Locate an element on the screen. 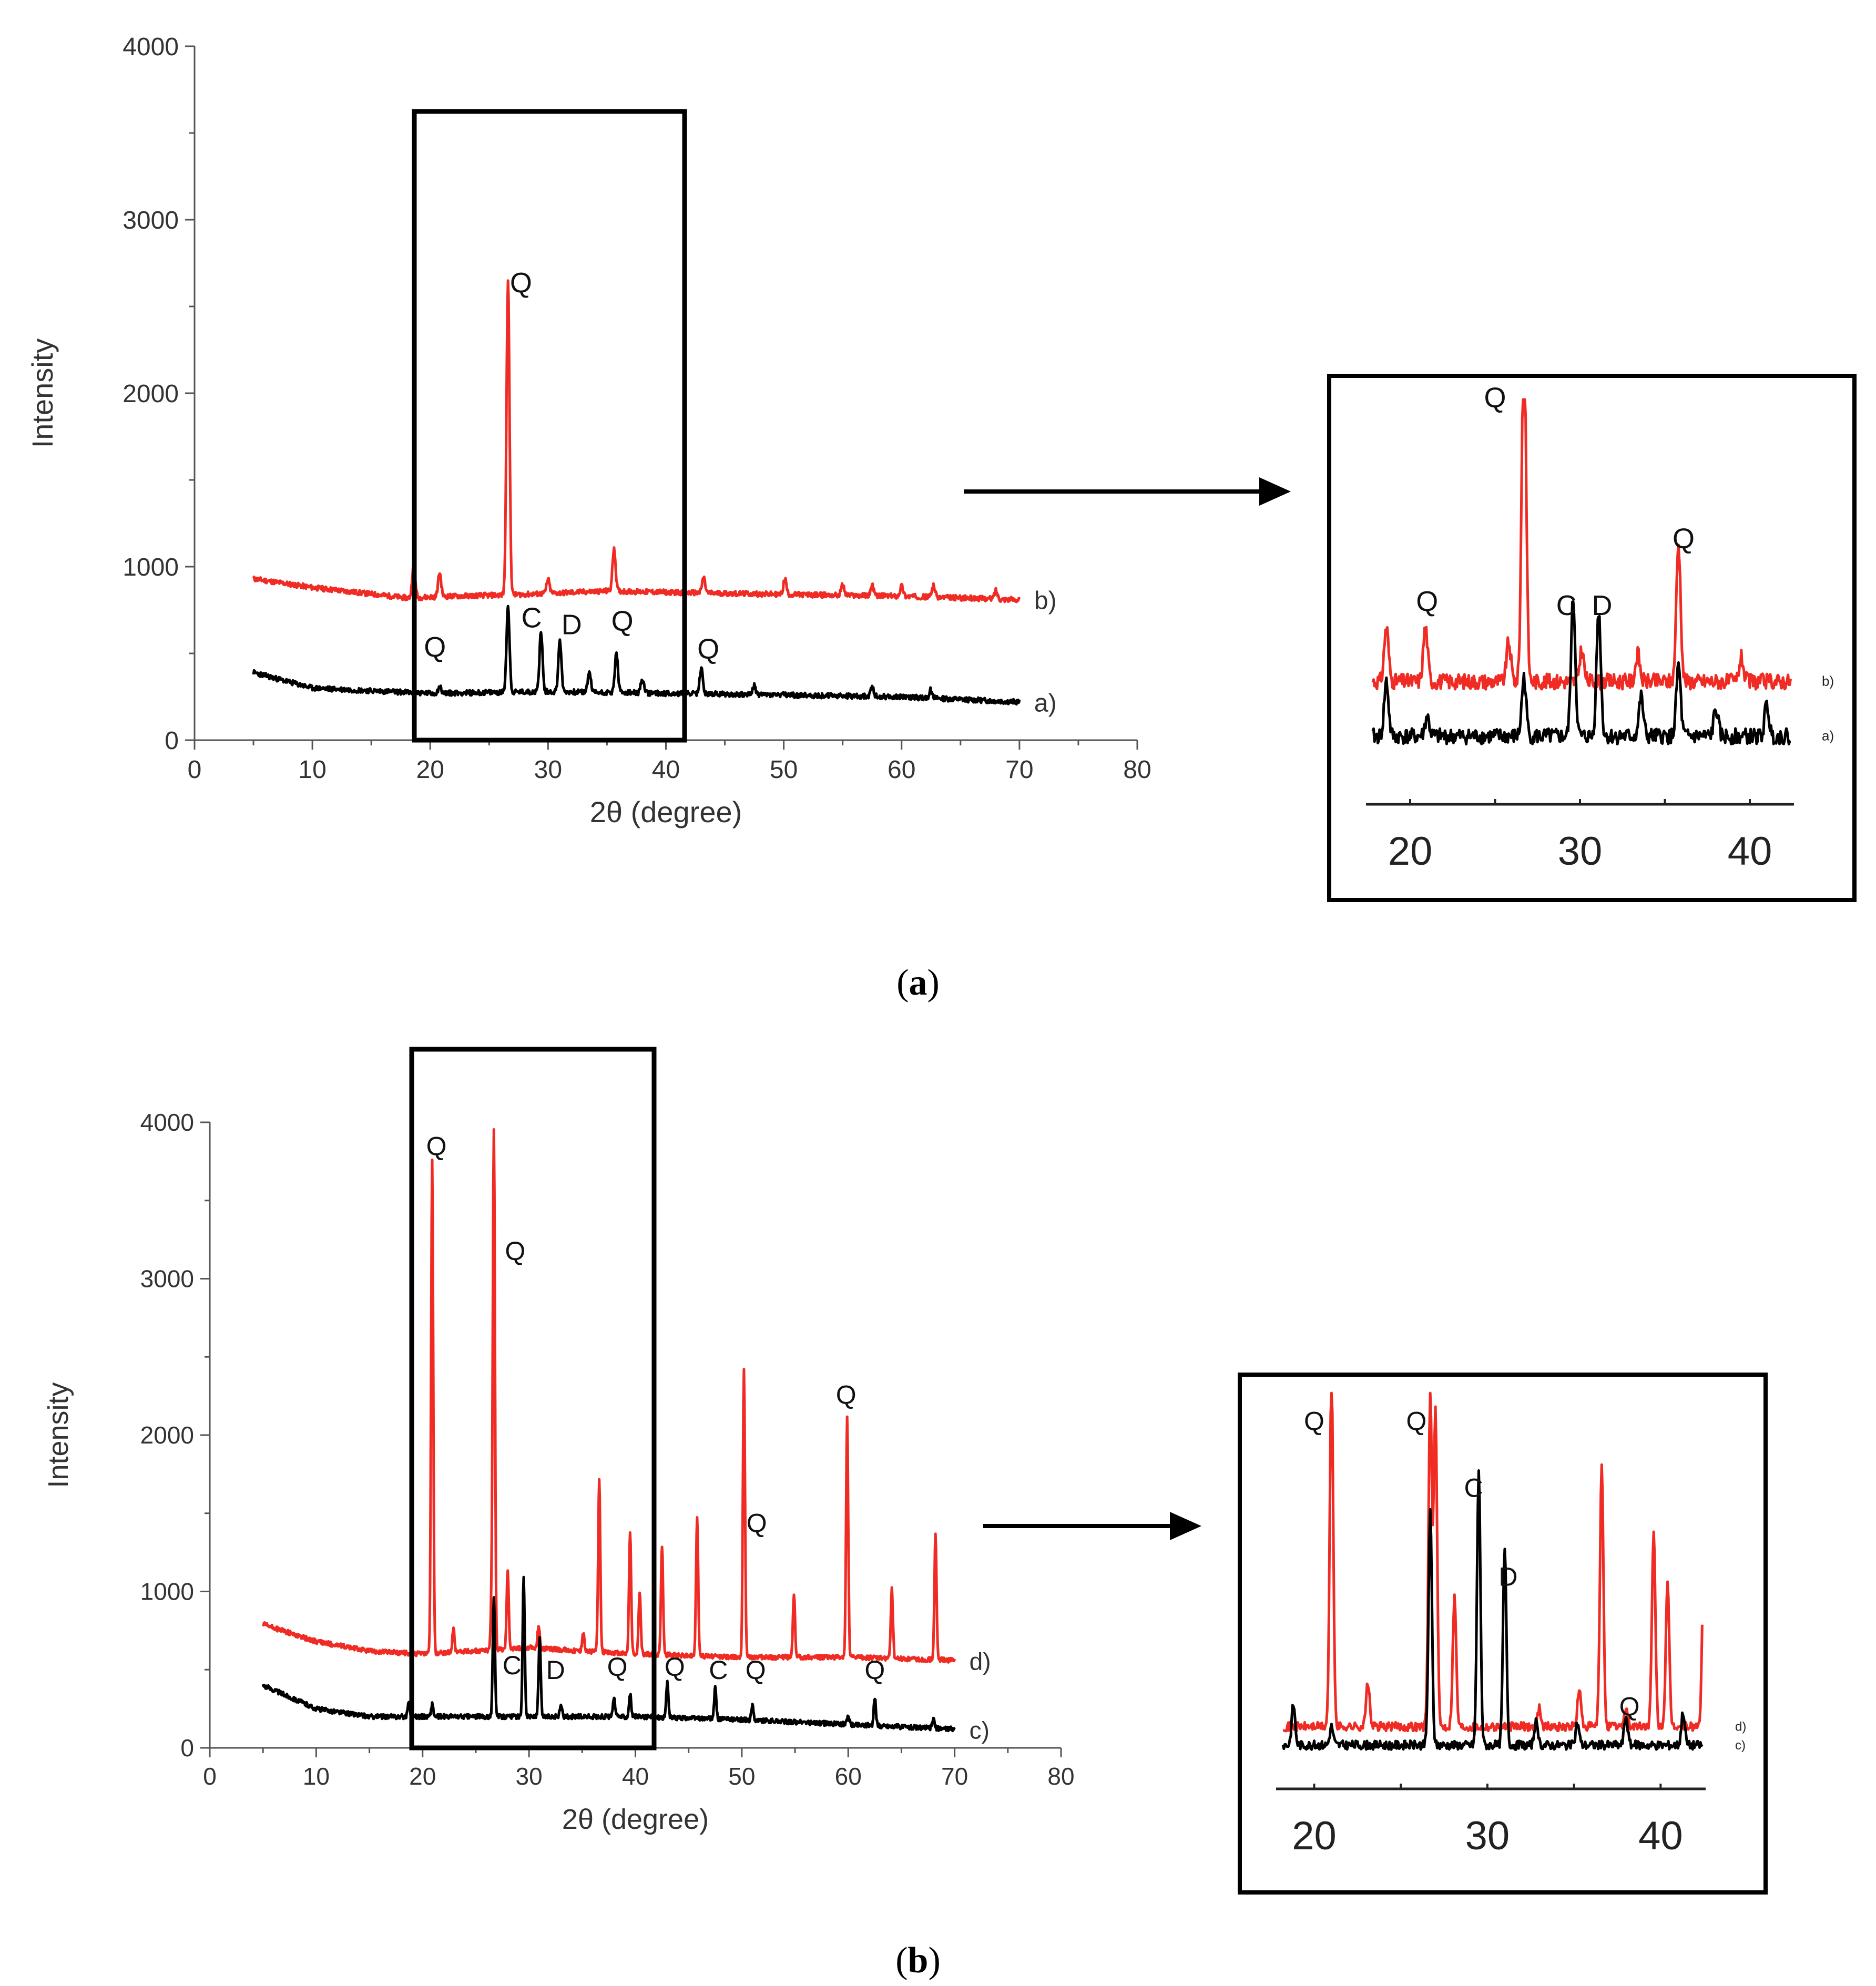 The image size is (1876, 1986). series-line-c is located at coordinates (608, 1654).